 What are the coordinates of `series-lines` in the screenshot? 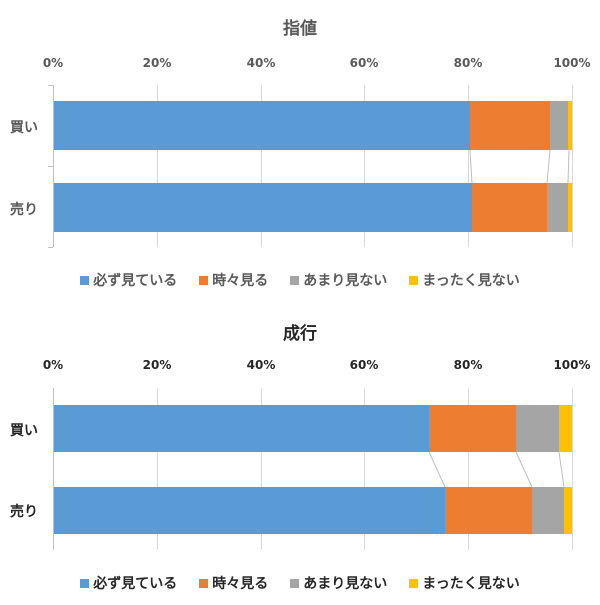 It's located at (519, 166).